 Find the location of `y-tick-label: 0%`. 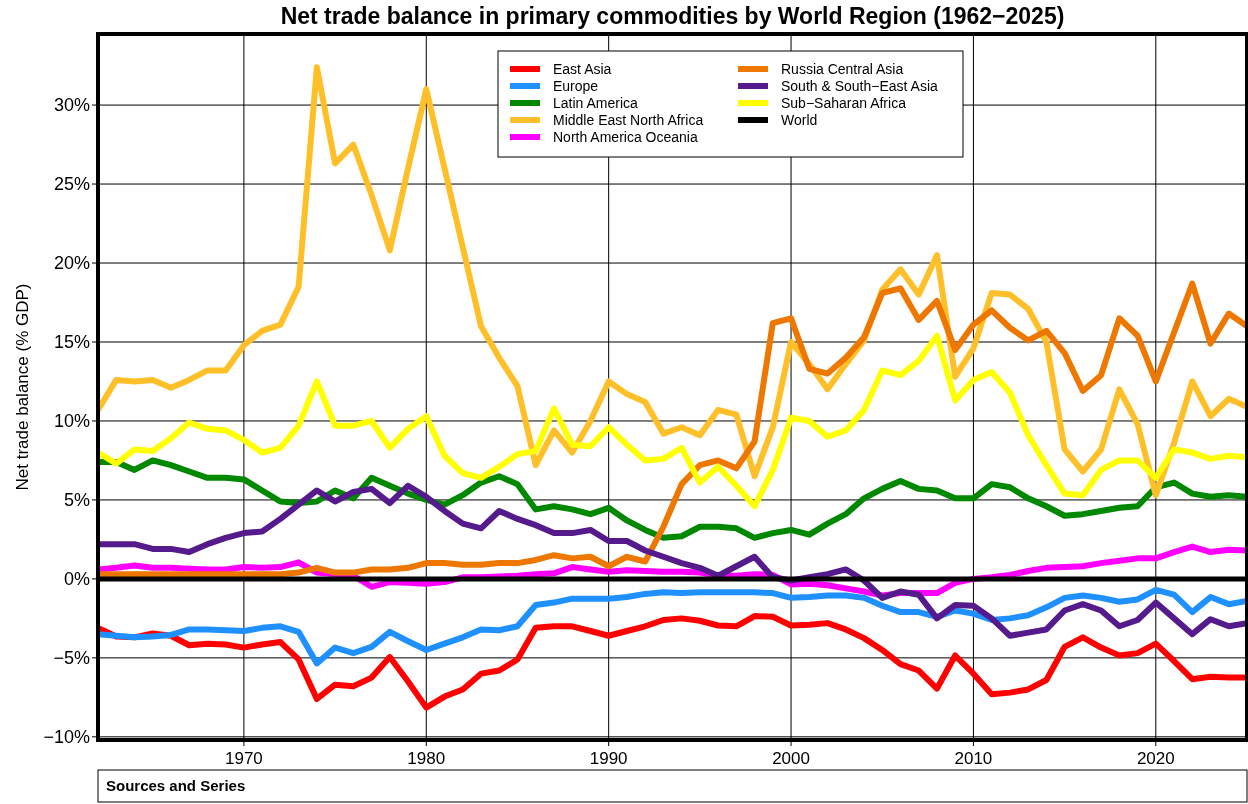

y-tick-label: 0% is located at coordinates (76, 579).